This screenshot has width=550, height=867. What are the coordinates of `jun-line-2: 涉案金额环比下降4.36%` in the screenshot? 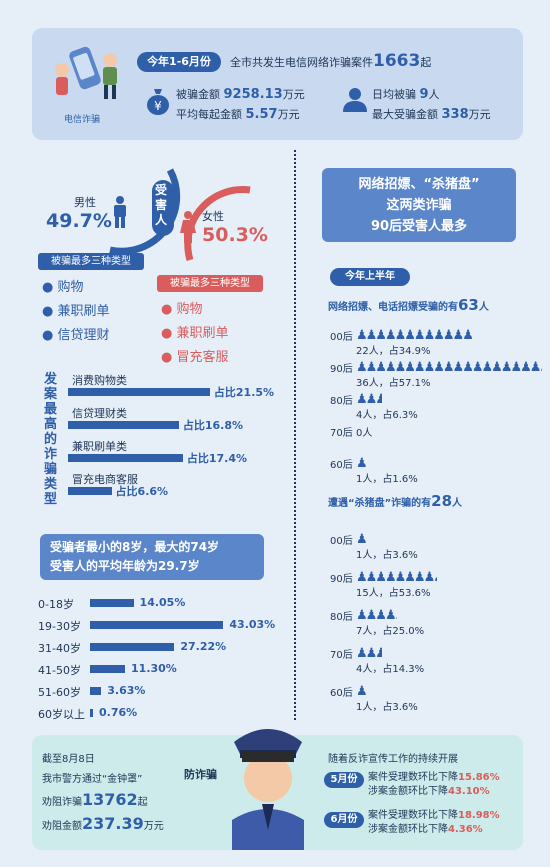 It's located at (425, 827).